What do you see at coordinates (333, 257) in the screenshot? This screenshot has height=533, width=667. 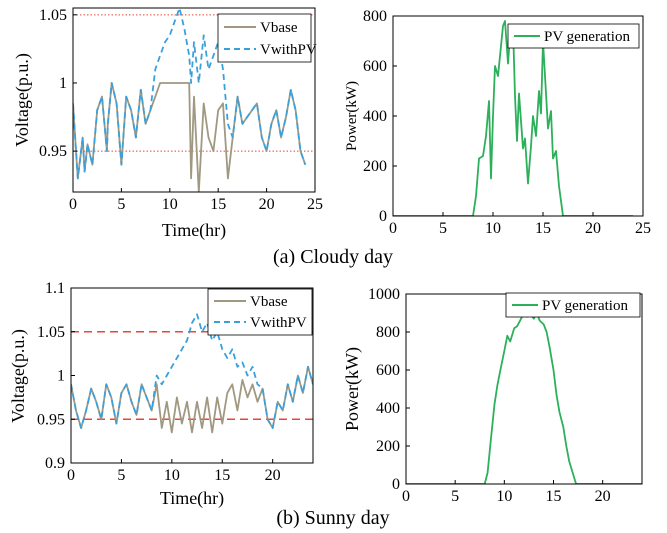 I see `caption-cloudy: (a) Cloudy day` at bounding box center [333, 257].